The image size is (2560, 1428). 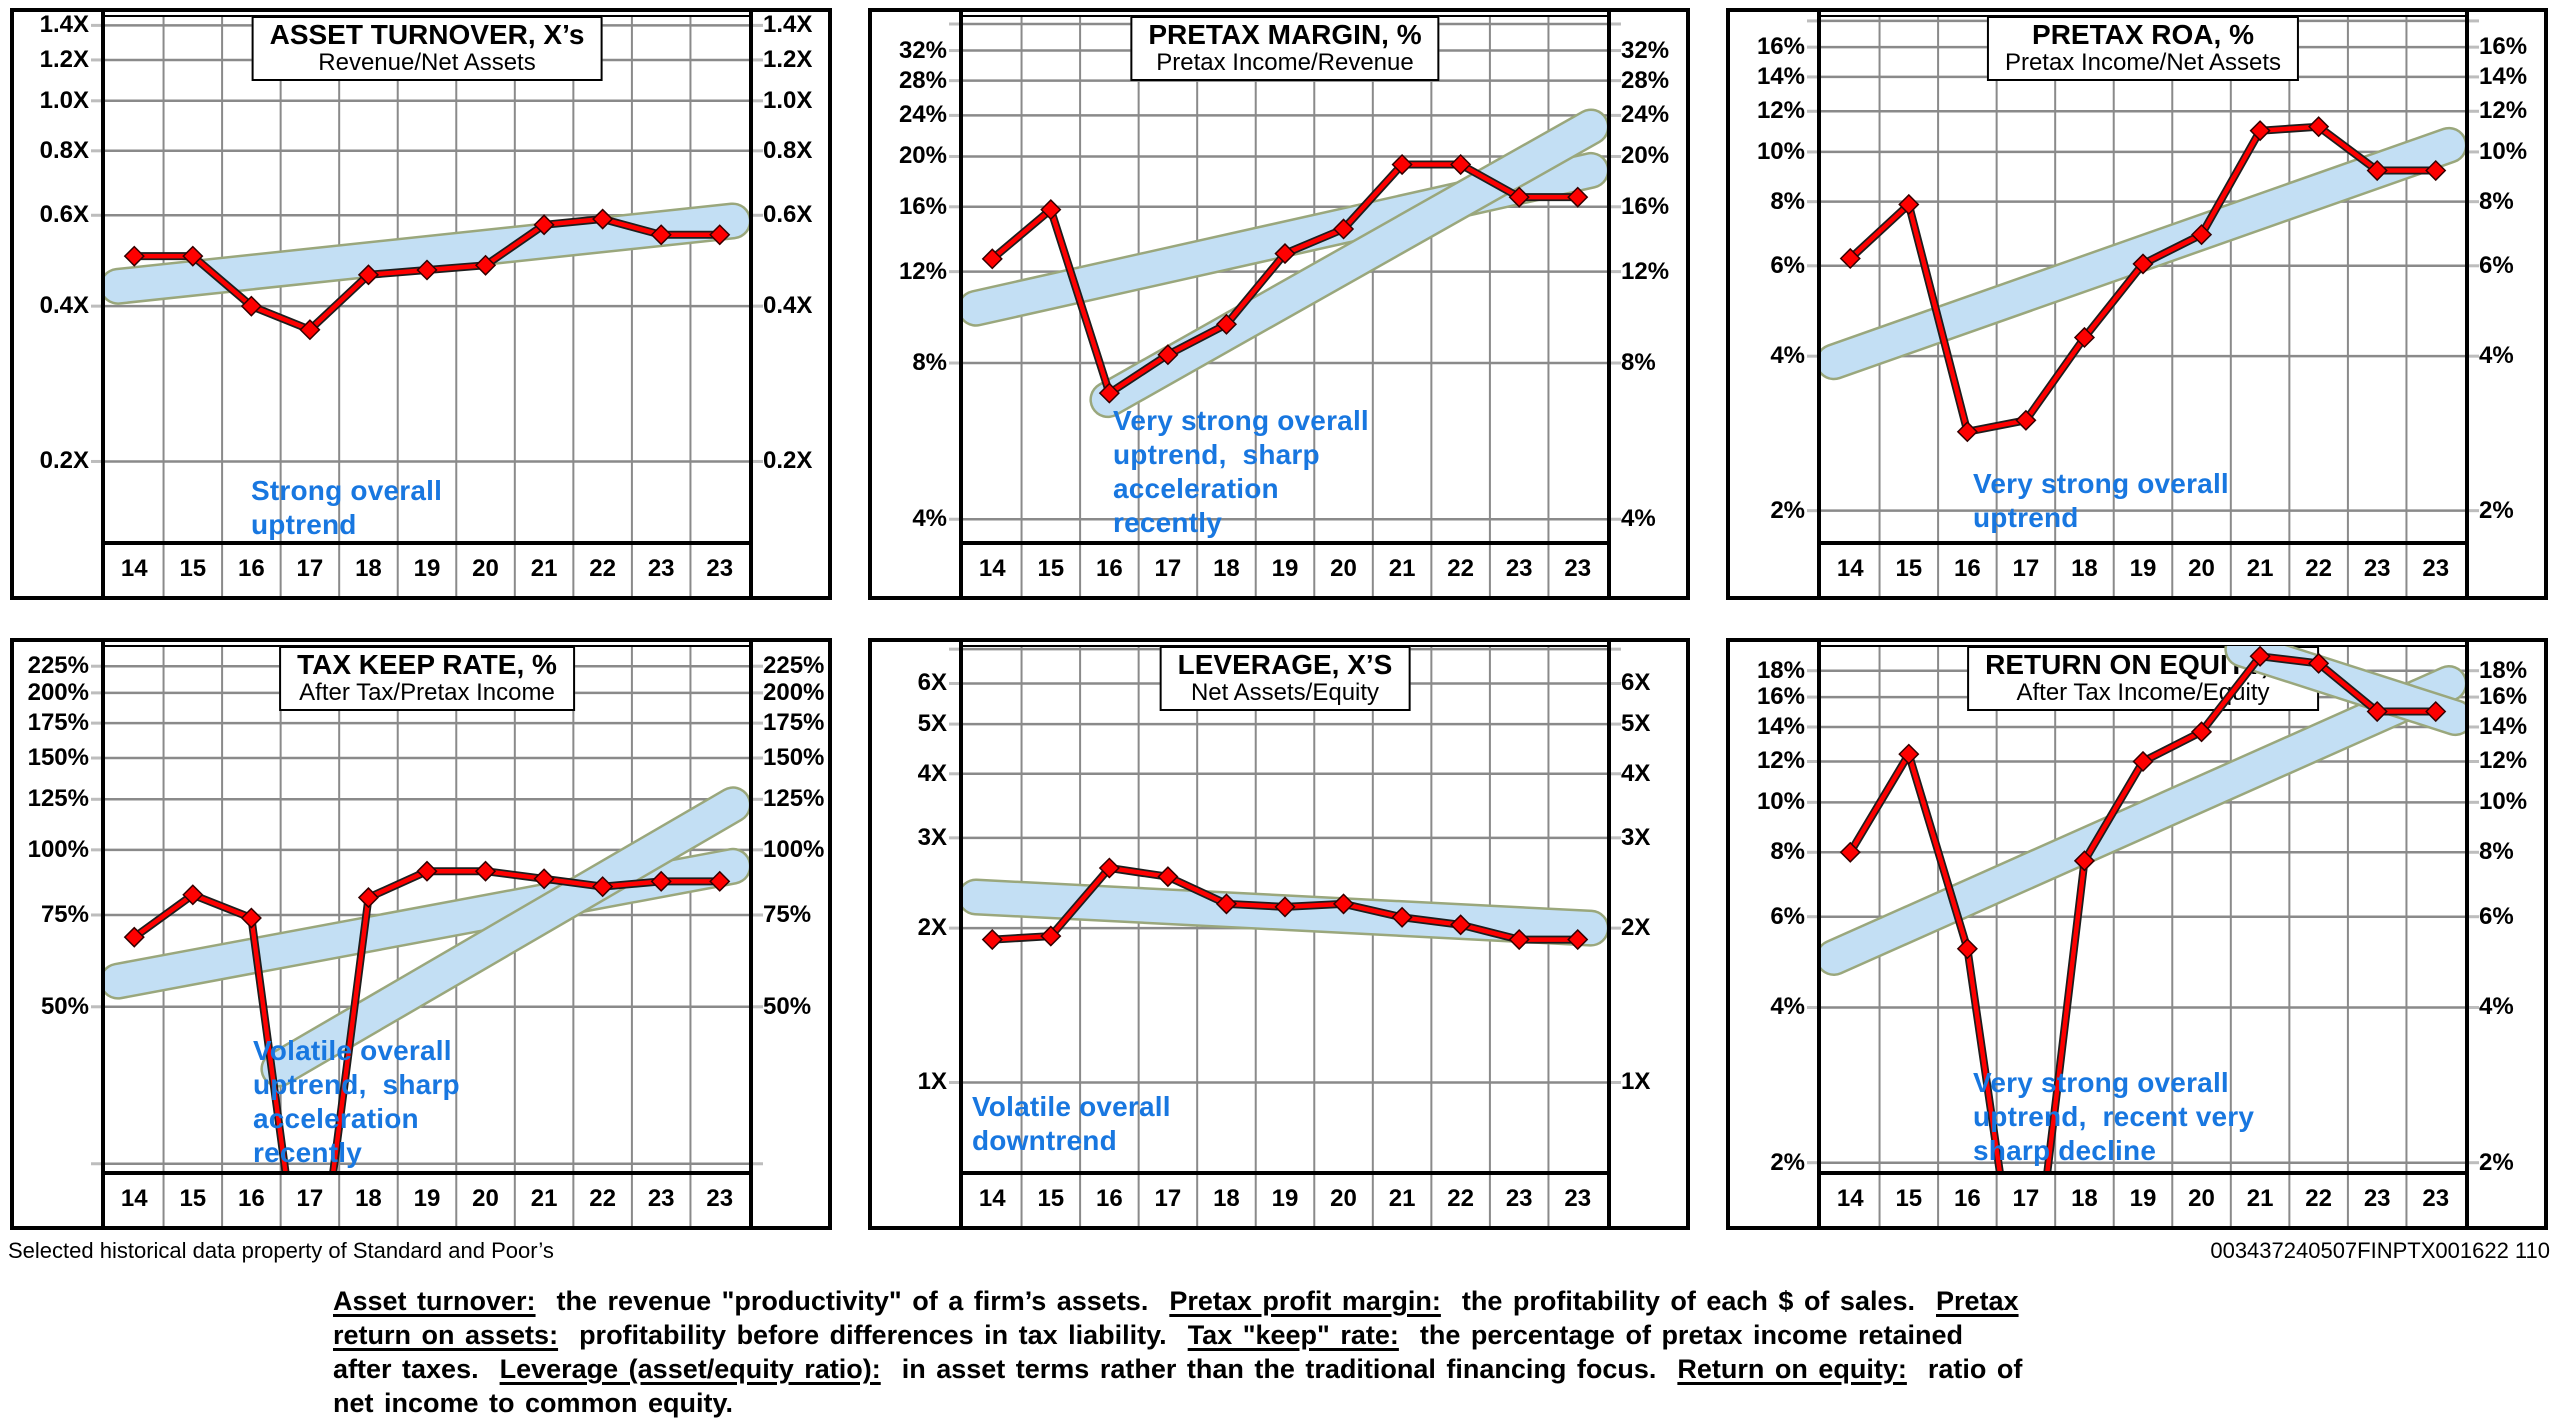 What do you see at coordinates (1285, 62) in the screenshot?
I see `chart-subtitle: Pretax Income/Revenue` at bounding box center [1285, 62].